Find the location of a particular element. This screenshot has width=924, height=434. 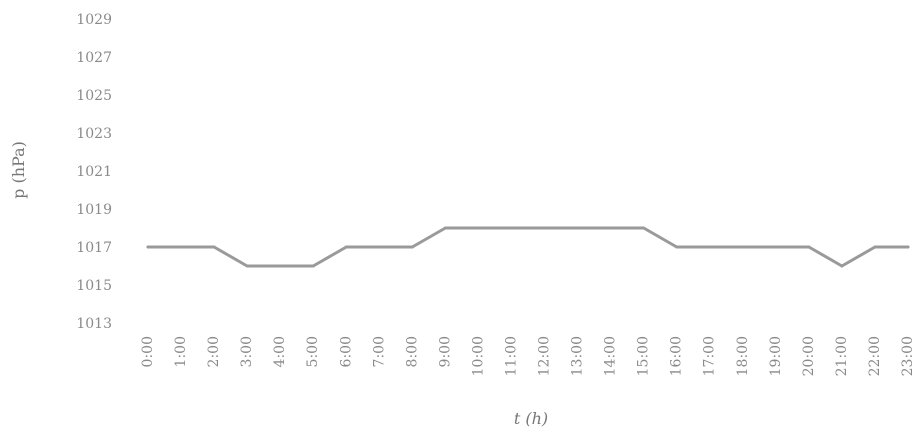

x-tick-label: 13:00 is located at coordinates (578, 356).